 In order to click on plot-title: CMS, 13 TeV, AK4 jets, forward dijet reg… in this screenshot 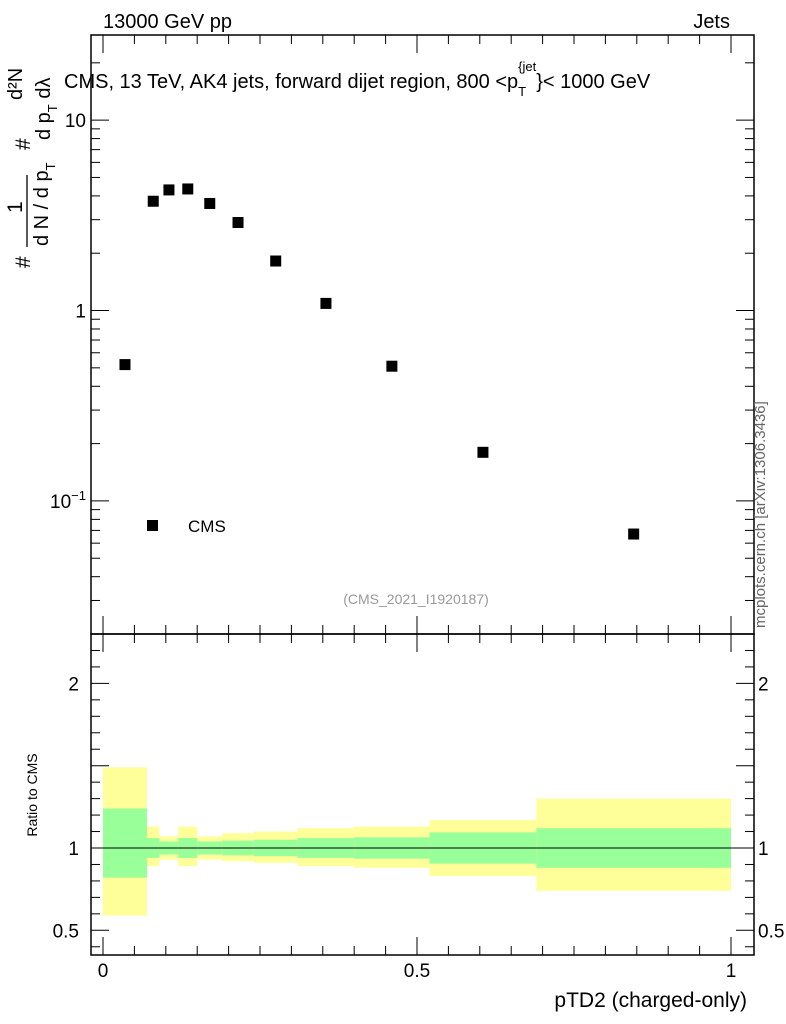, I will do `click(357, 79)`.